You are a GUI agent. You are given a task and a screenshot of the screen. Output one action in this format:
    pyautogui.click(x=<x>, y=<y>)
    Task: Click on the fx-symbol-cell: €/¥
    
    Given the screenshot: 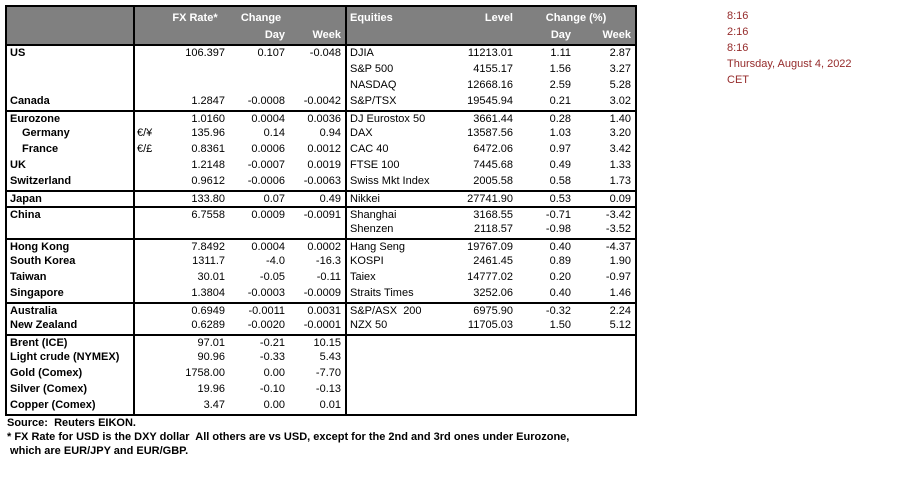 What is the action you would take?
    pyautogui.click(x=145, y=133)
    